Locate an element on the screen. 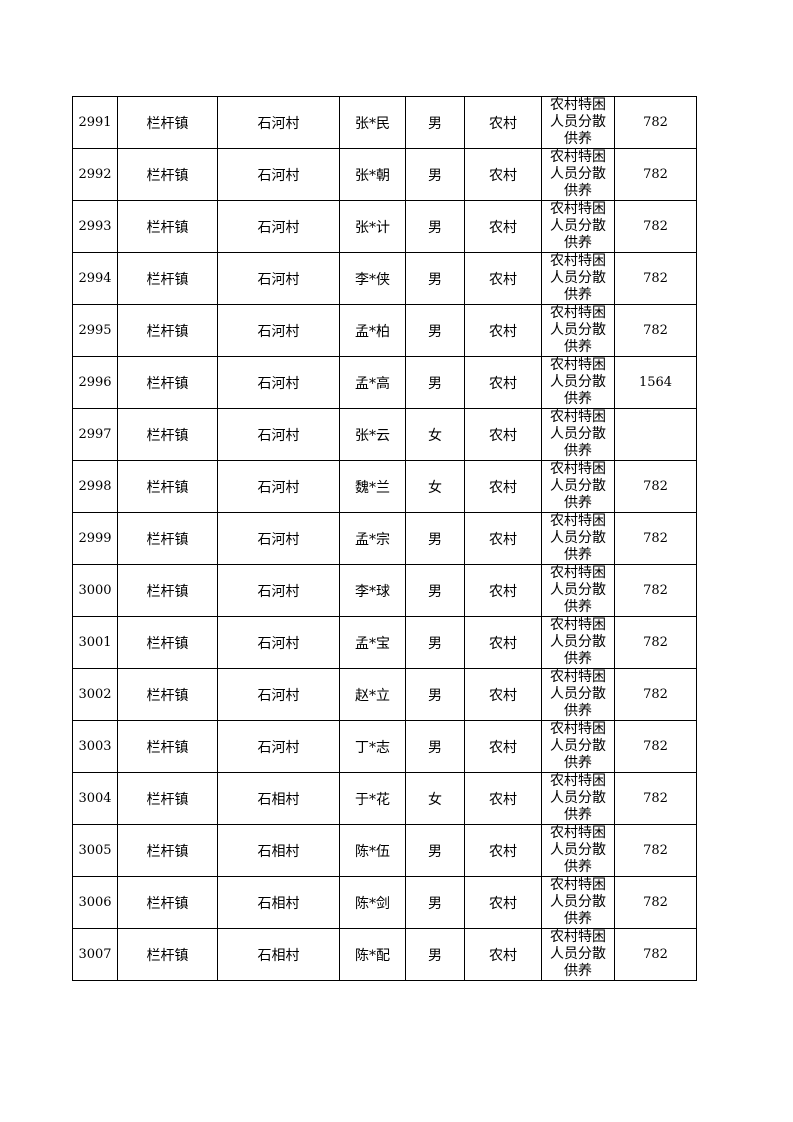 The width and height of the screenshot is (793, 1122). gender: 女 is located at coordinates (435, 434).